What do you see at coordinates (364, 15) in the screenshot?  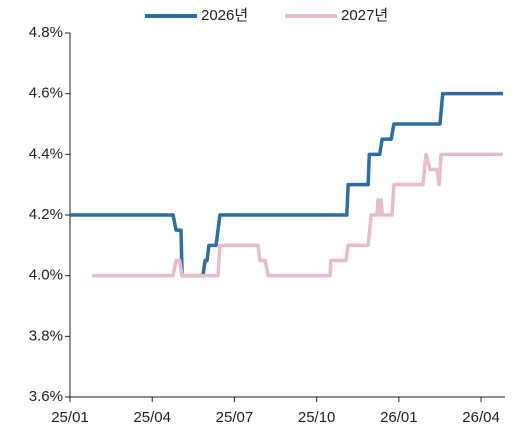 I see `legend-label: 2027년` at bounding box center [364, 15].